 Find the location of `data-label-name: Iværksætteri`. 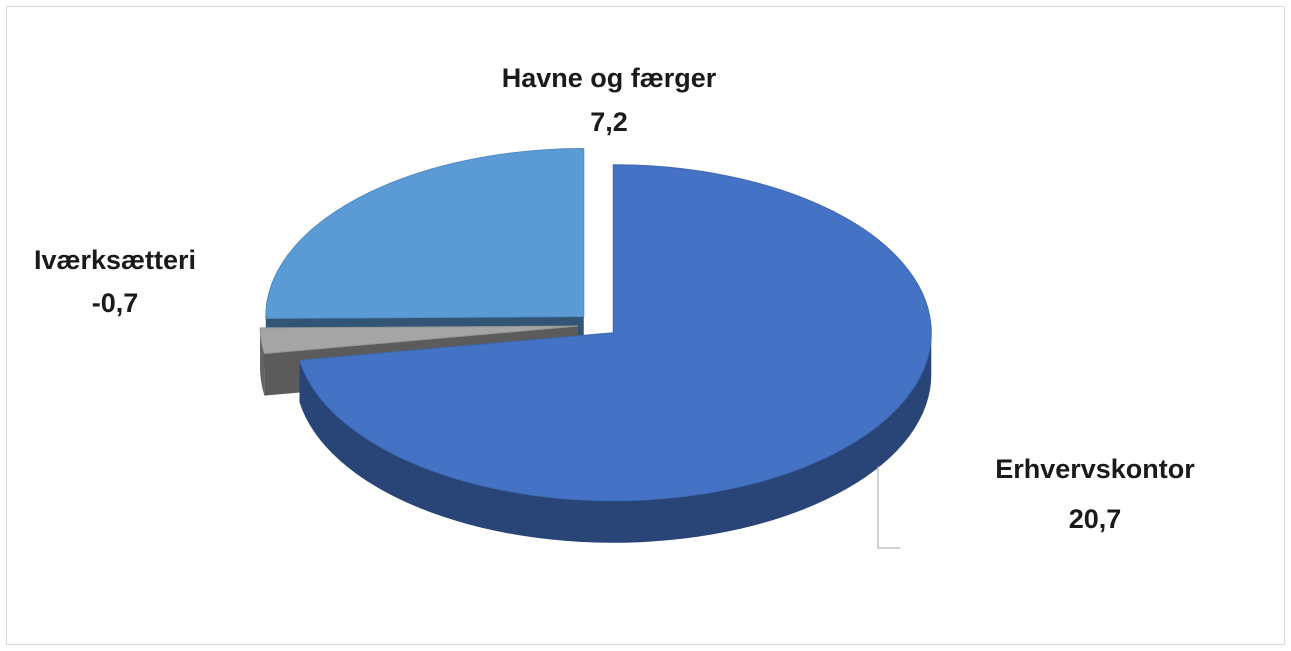

data-label-name: Iværksætteri is located at coordinates (115, 260).